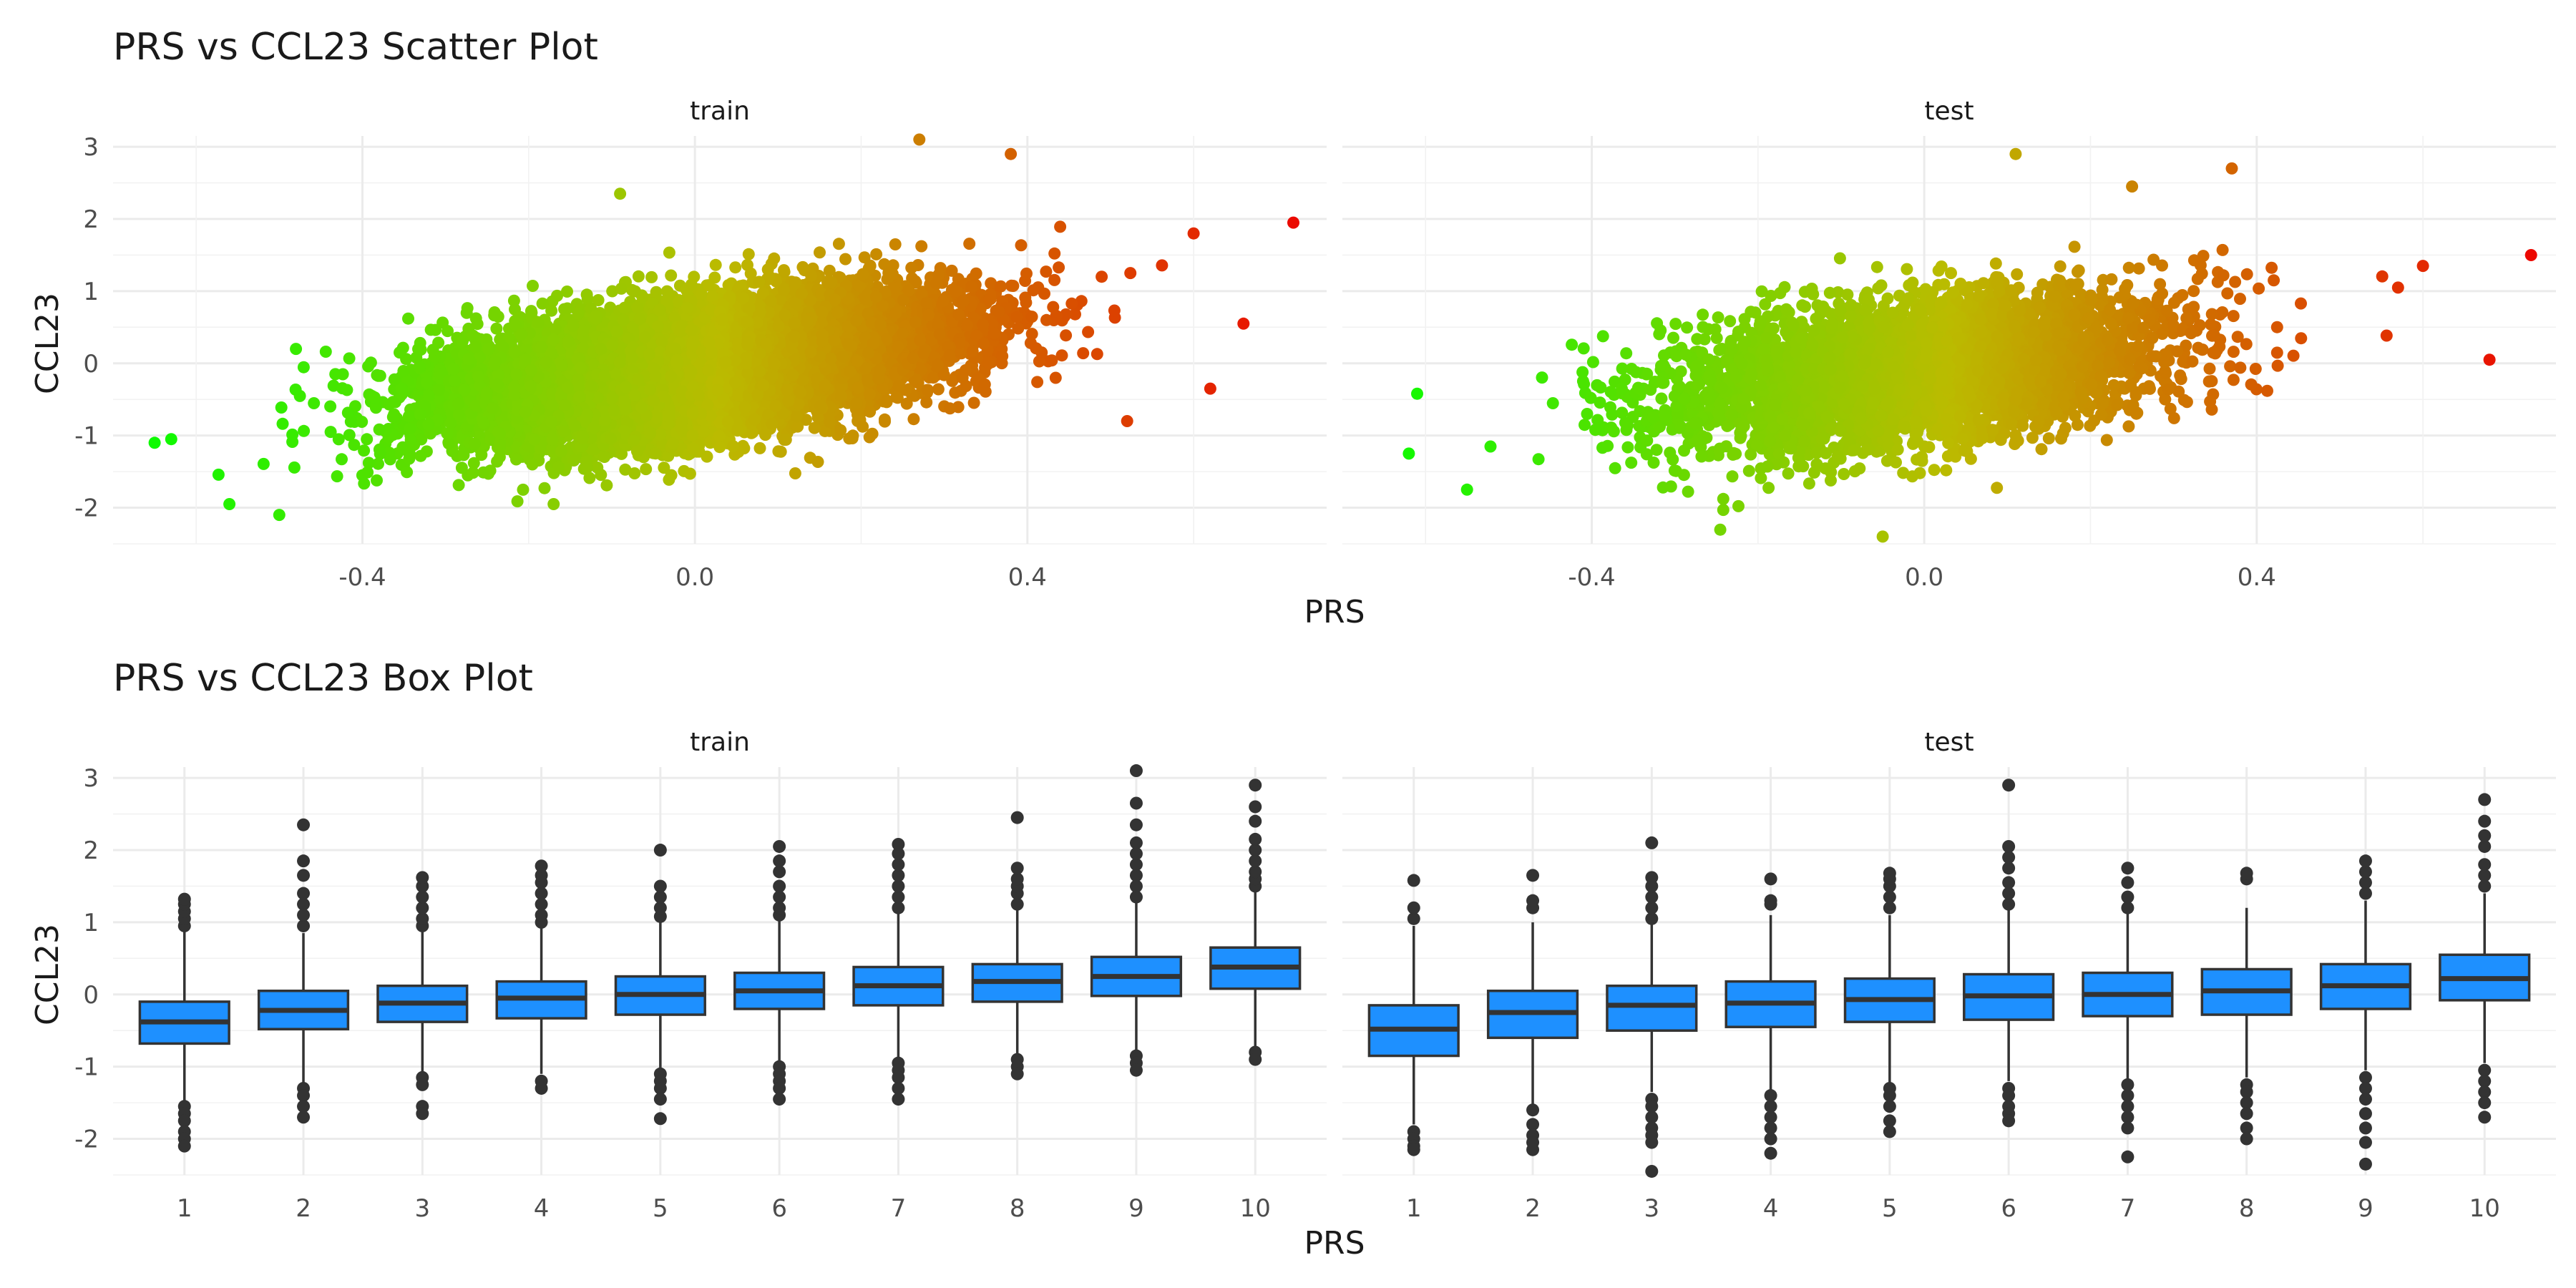 This screenshot has width=2576, height=1288. Describe the element at coordinates (1949, 111) in the screenshot. I see `scatter-panel-test-label: test` at that location.